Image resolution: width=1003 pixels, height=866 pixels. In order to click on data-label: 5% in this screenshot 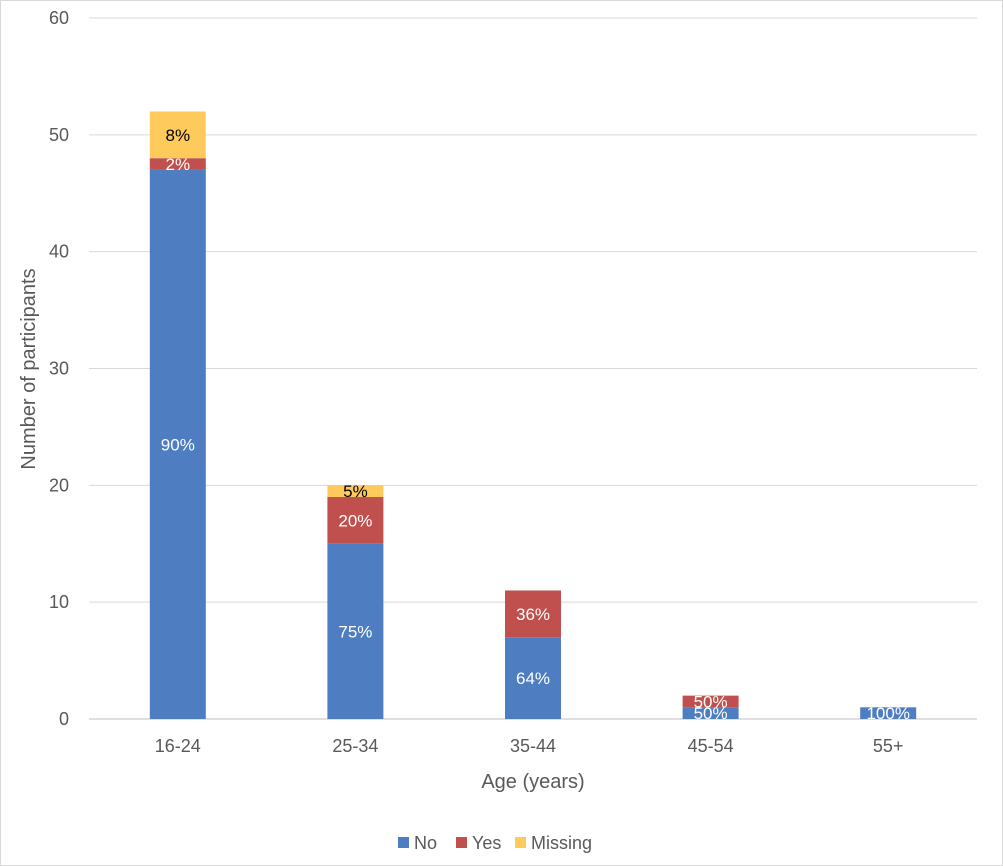, I will do `click(355, 491)`.